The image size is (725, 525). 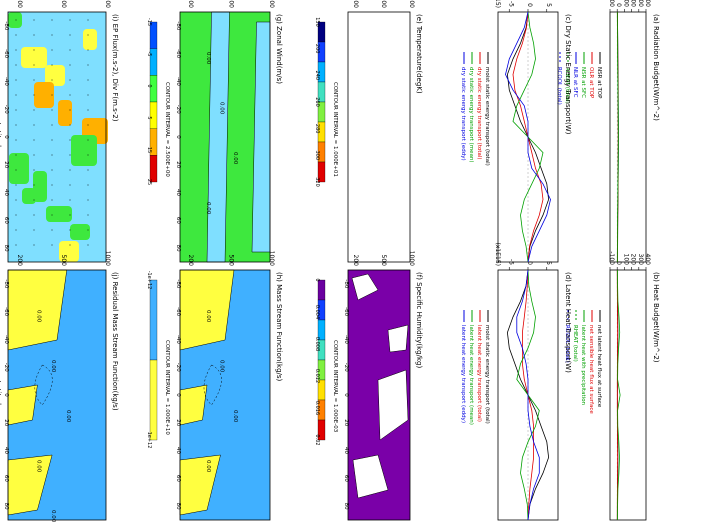 What do you see at coordinates (591, 83) in the screenshot?
I see `legend-label: OLR at TOP` at bounding box center [591, 83].